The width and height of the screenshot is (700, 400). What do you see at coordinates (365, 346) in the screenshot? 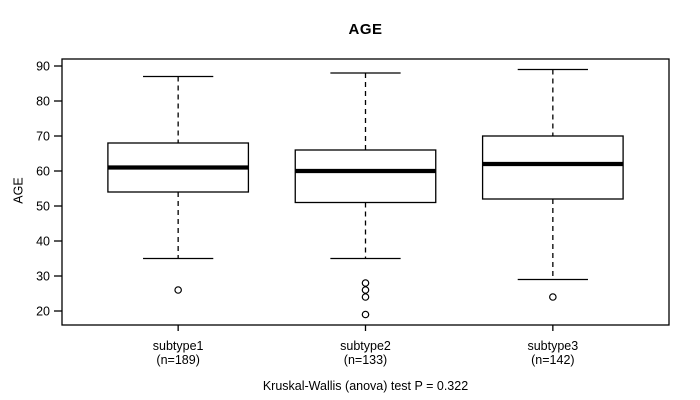
I see `group-label: subtype2` at bounding box center [365, 346].